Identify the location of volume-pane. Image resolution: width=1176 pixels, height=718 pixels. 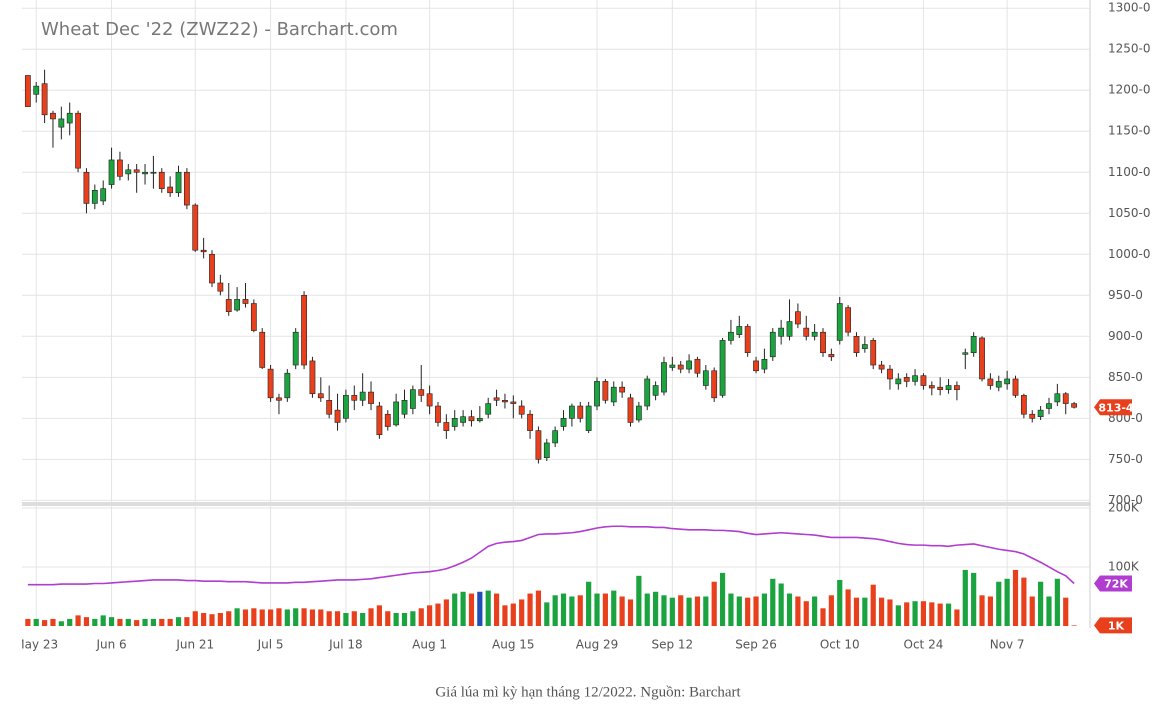
(551, 575).